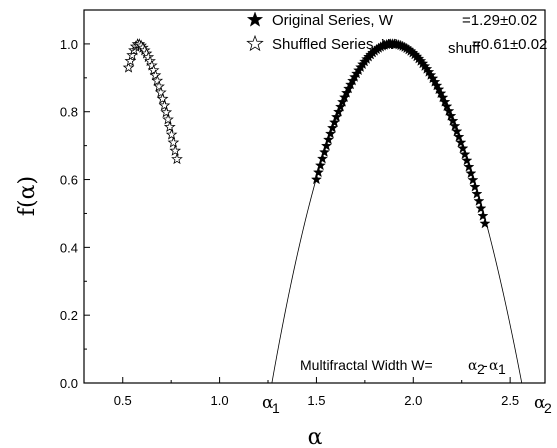 This screenshot has height=448, width=557. Describe the element at coordinates (540, 403) in the screenshot. I see `alpha-2-symbol: α` at that location.